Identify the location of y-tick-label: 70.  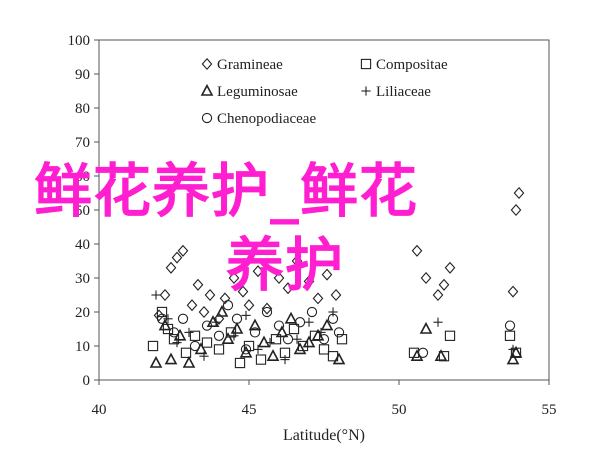
(82, 143).